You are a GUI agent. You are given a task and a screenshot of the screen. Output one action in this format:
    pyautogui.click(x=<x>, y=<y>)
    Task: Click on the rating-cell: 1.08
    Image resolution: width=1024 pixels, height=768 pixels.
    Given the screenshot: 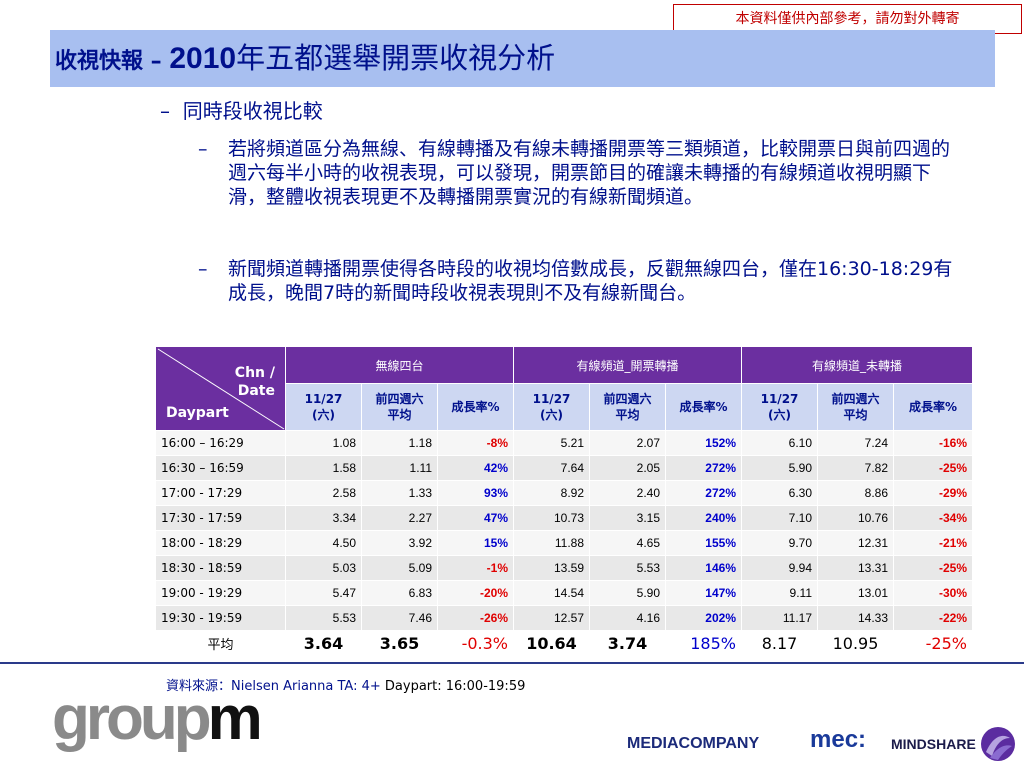 What is the action you would take?
    pyautogui.click(x=323, y=443)
    